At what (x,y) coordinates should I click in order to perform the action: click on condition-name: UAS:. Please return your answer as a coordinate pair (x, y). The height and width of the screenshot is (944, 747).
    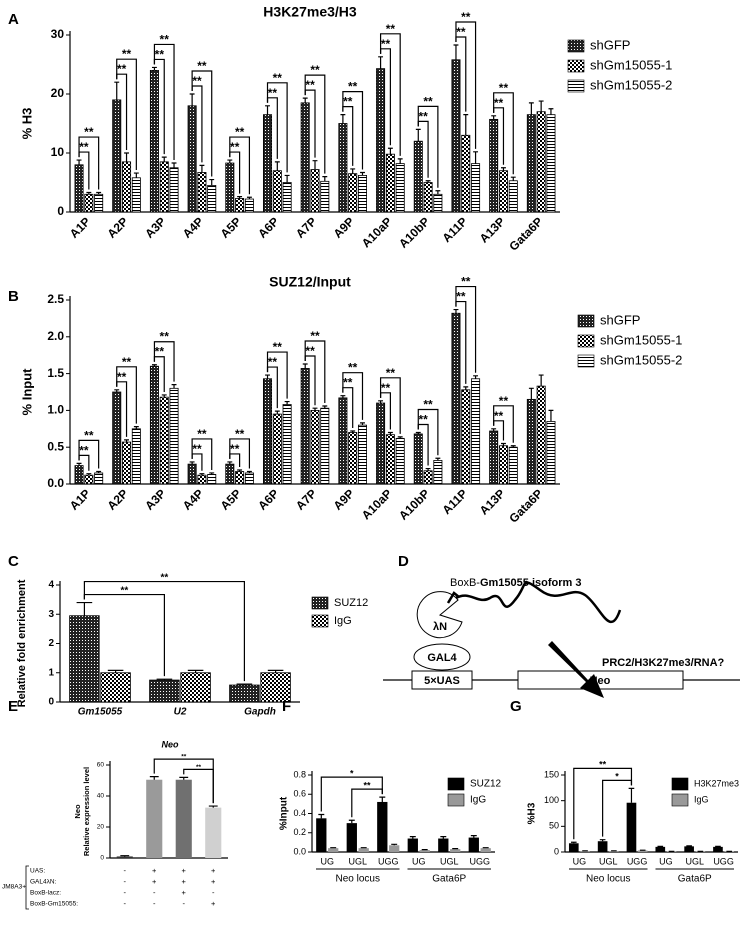
    Looking at the image, I should click on (37, 871).